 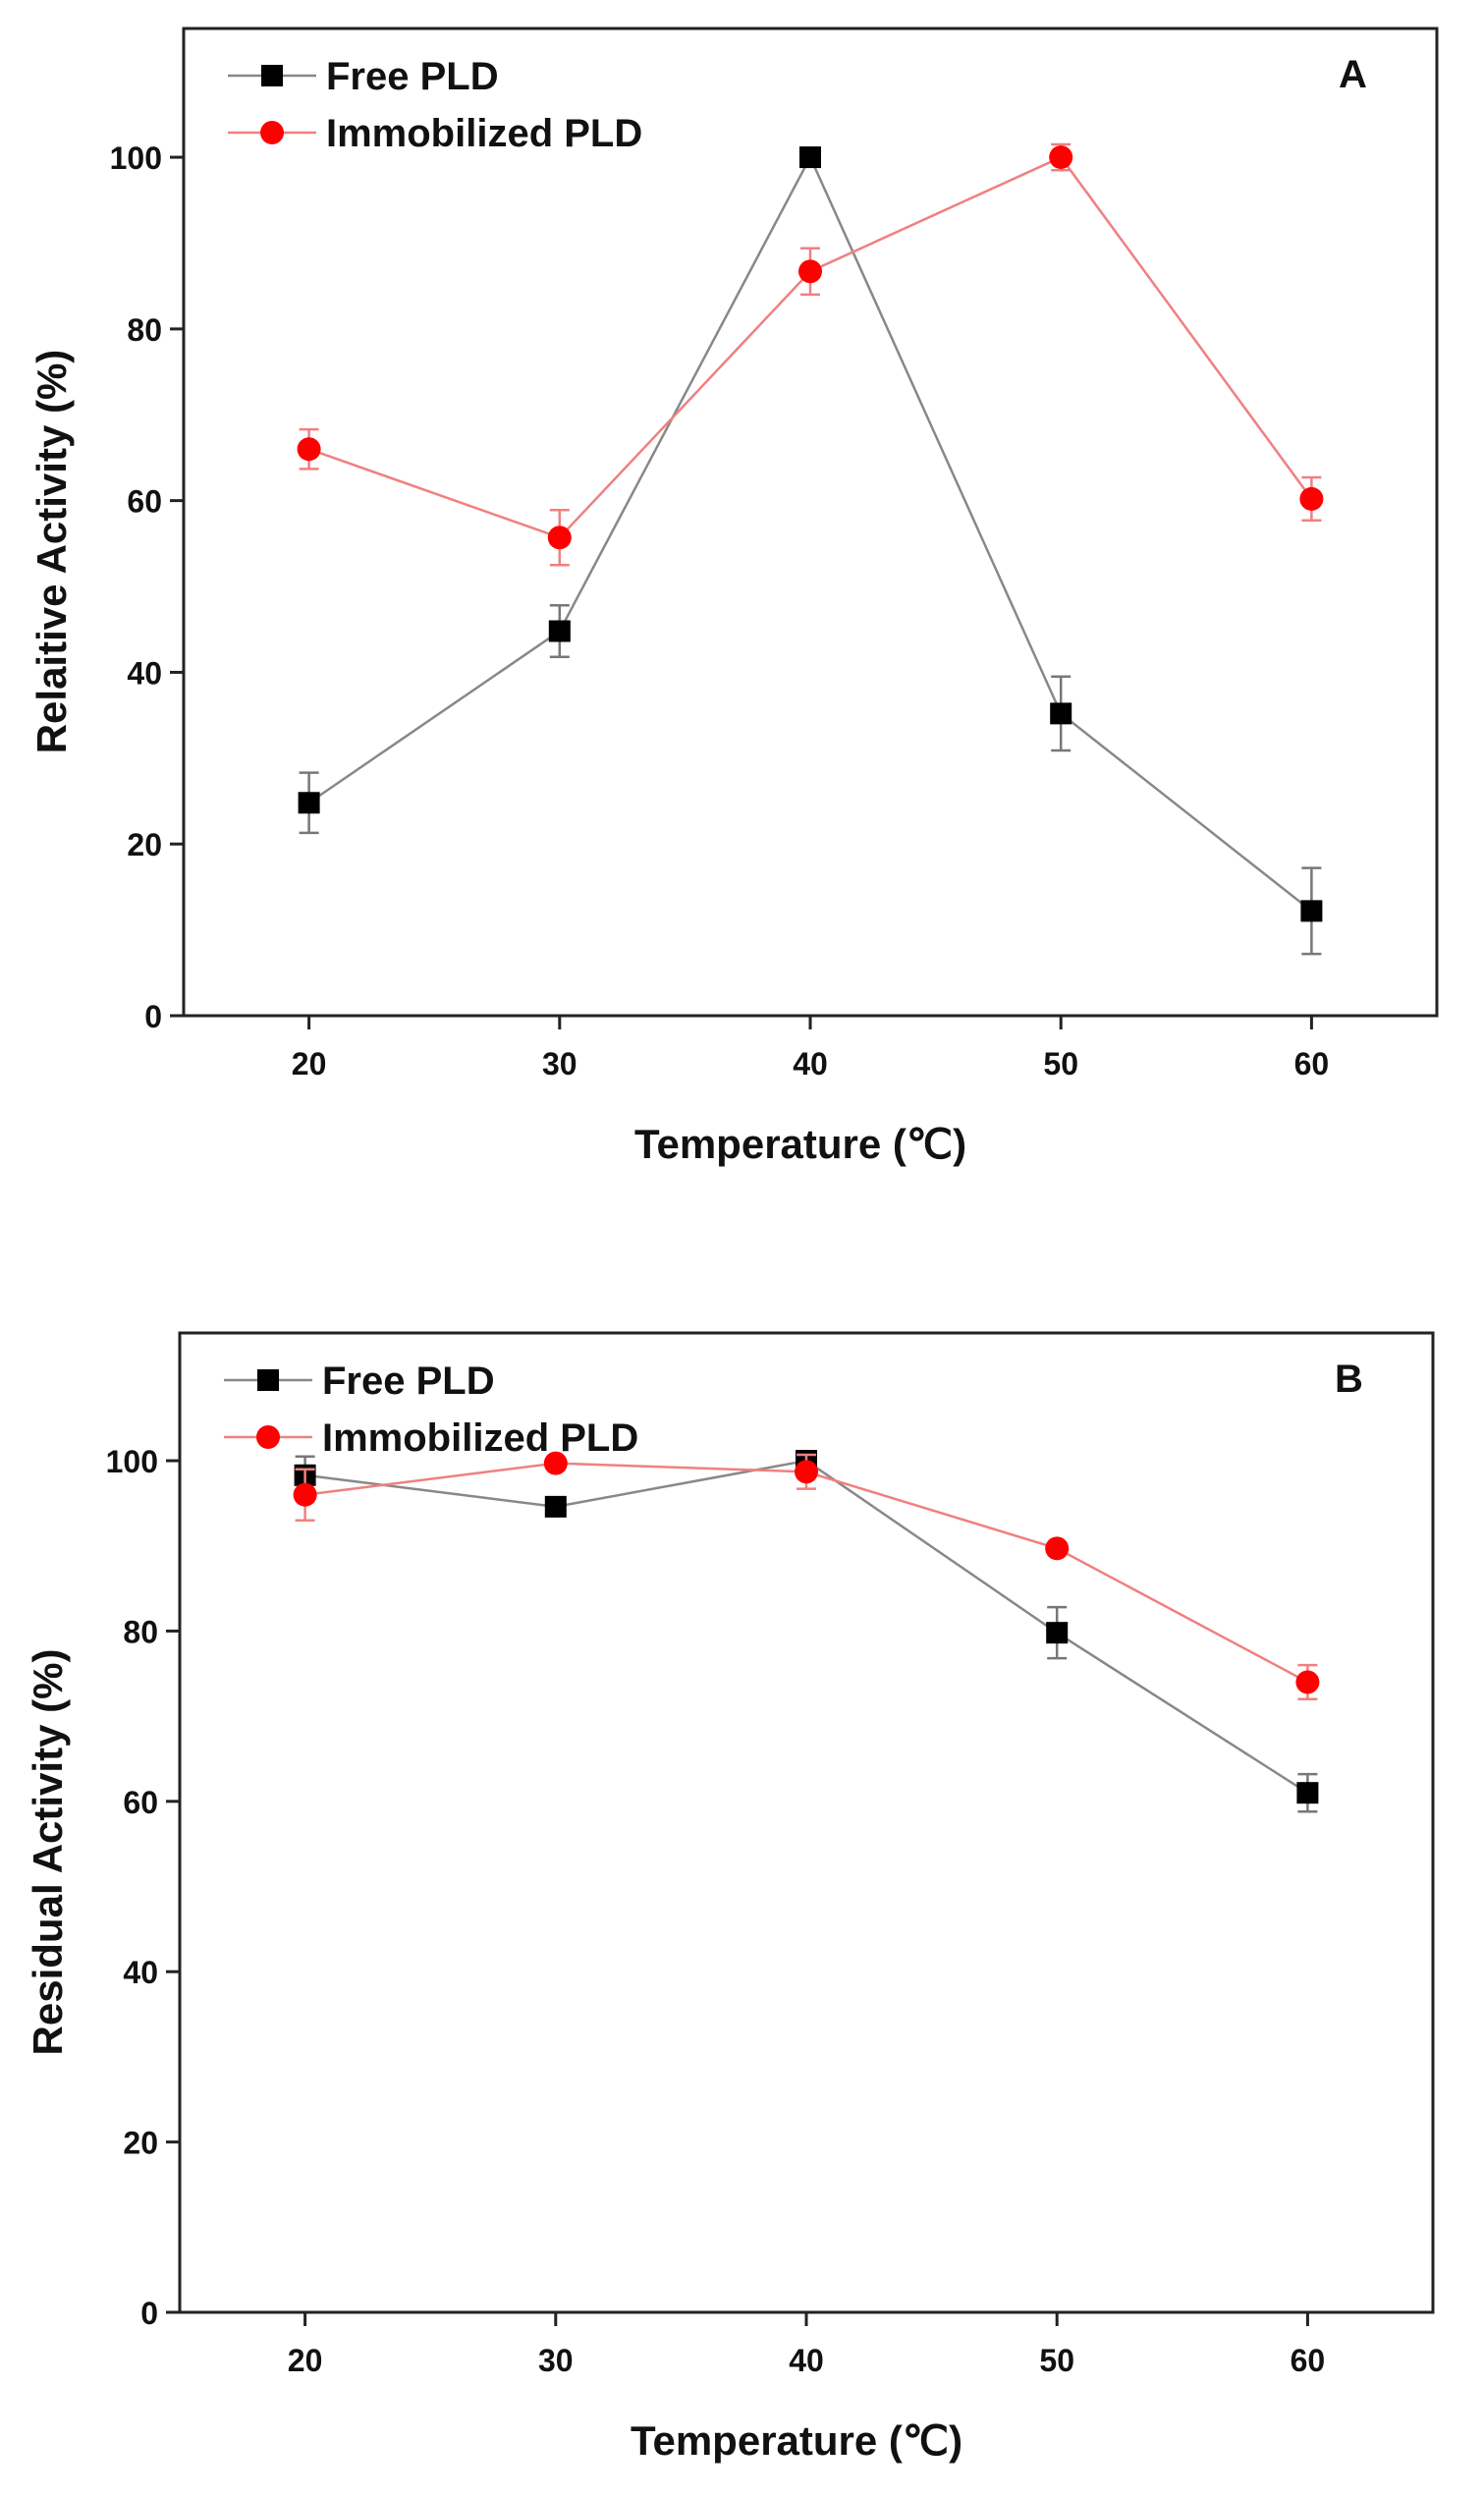 I want to click on series-free-pld, so click(x=806, y=1632).